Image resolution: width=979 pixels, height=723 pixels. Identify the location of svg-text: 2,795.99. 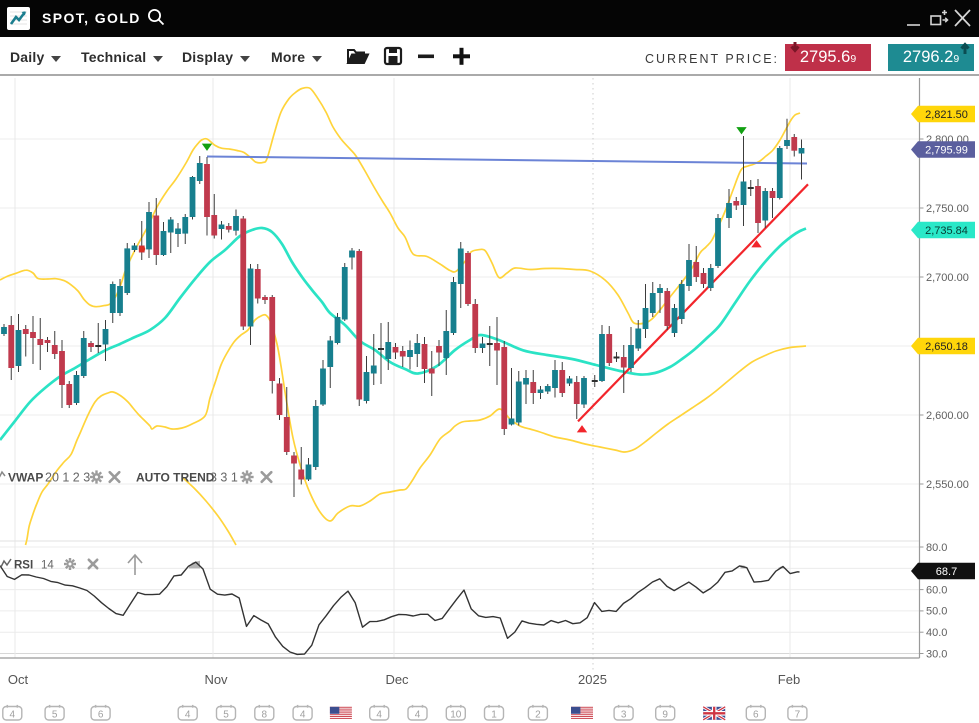
(946, 150).